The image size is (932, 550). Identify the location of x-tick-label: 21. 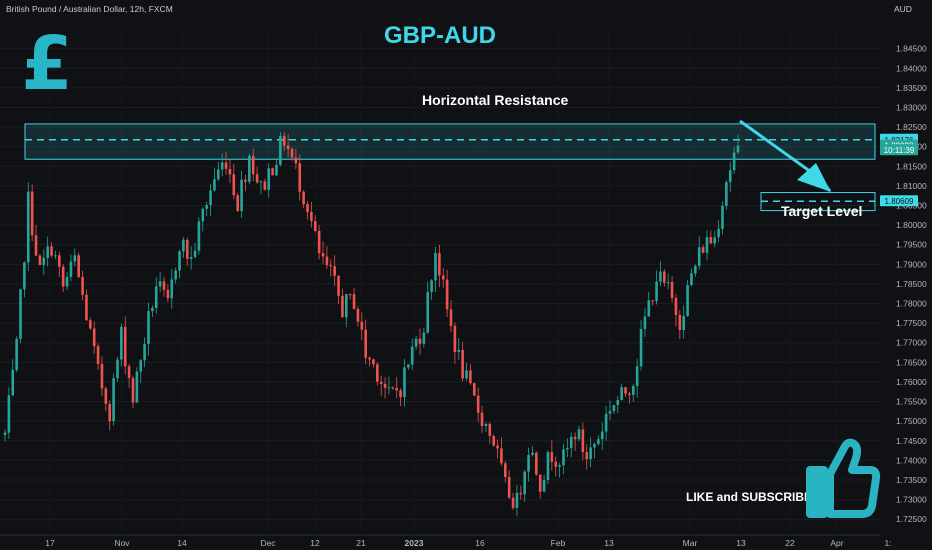
(361, 543).